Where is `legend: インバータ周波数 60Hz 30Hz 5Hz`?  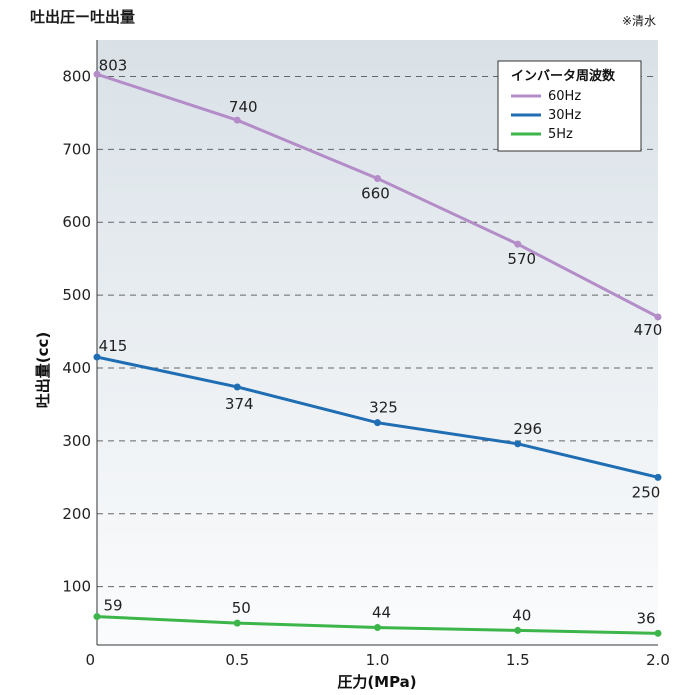
legend: インバータ周波数 60Hz 30Hz 5Hz is located at coordinates (569, 106).